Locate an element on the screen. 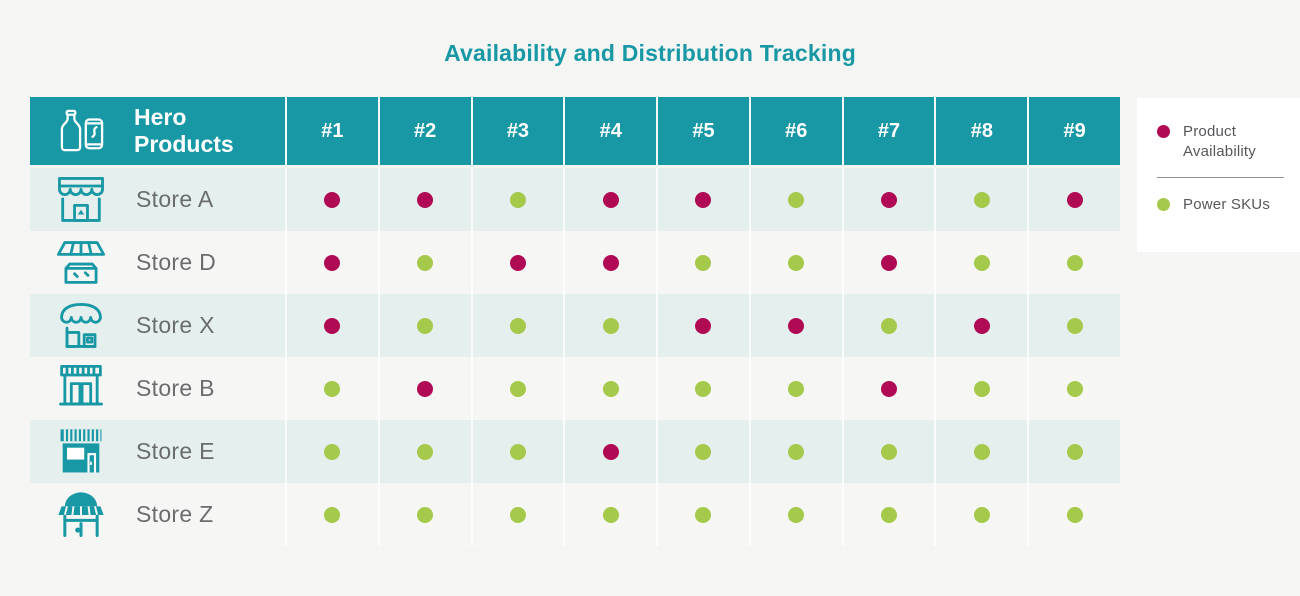 The width and height of the screenshot is (1300, 596). column-header-4: #4 is located at coordinates (609, 131).